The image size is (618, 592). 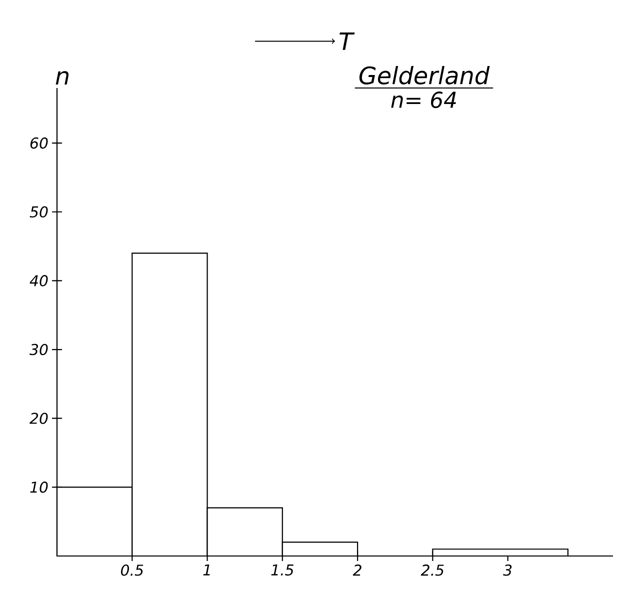 I want to click on x-tick-label: 2.5, so click(x=432, y=570).